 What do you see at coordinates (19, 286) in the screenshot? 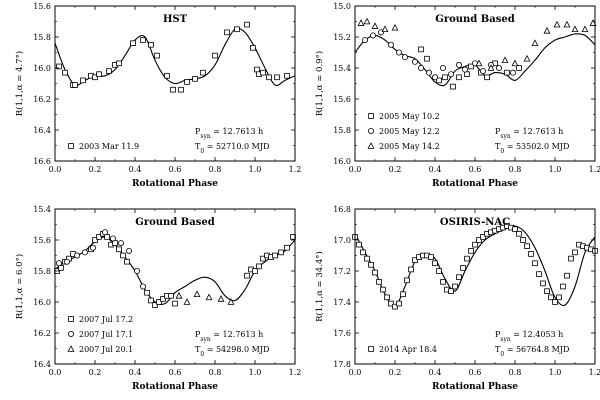
I see `y-axis-label: R(1,1,α = 6.0°)` at bounding box center [19, 286].